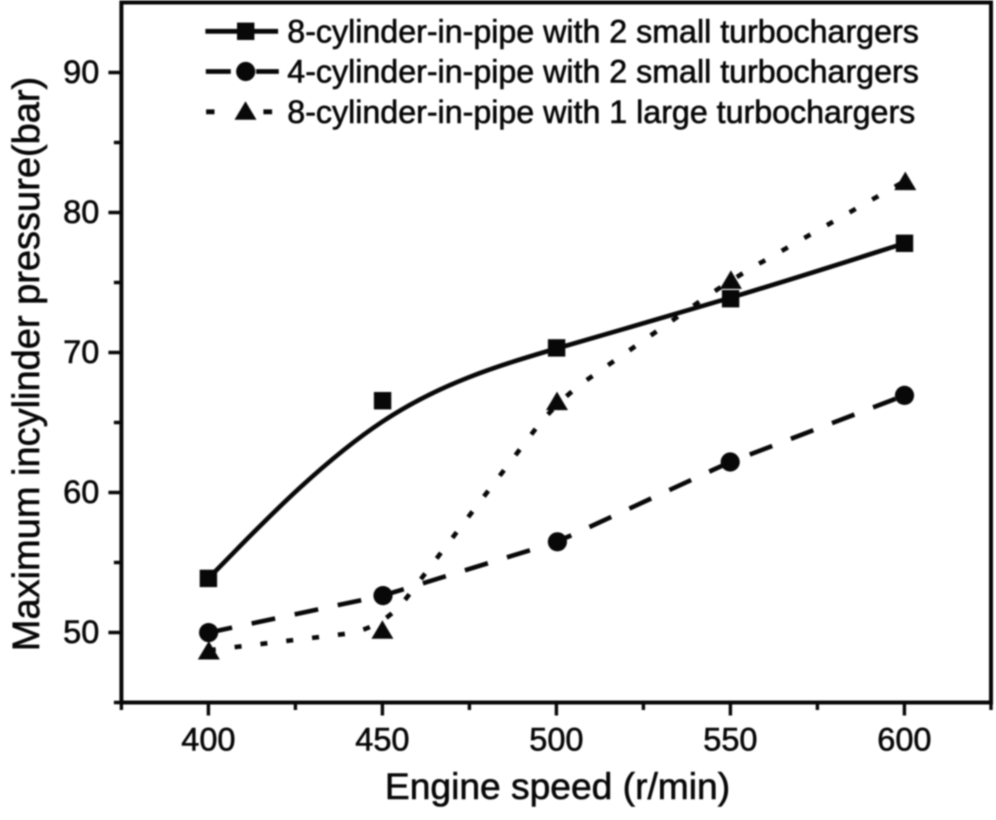 This screenshot has height=820, width=996. I want to click on svg-text: 80, so click(81, 212).